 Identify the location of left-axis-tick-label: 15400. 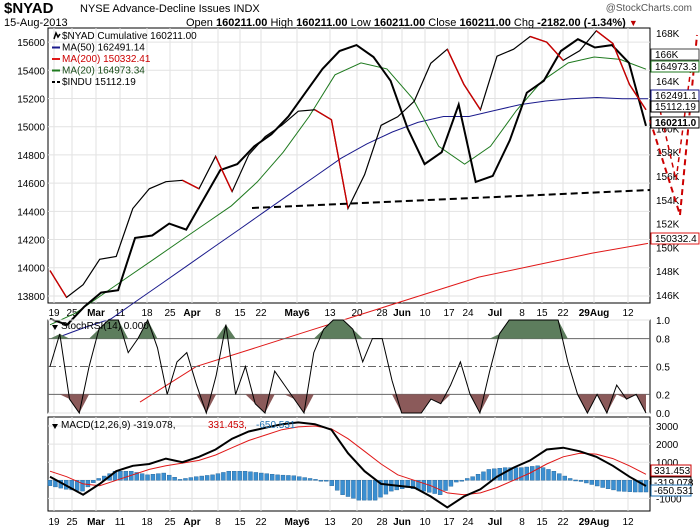
(31, 71).